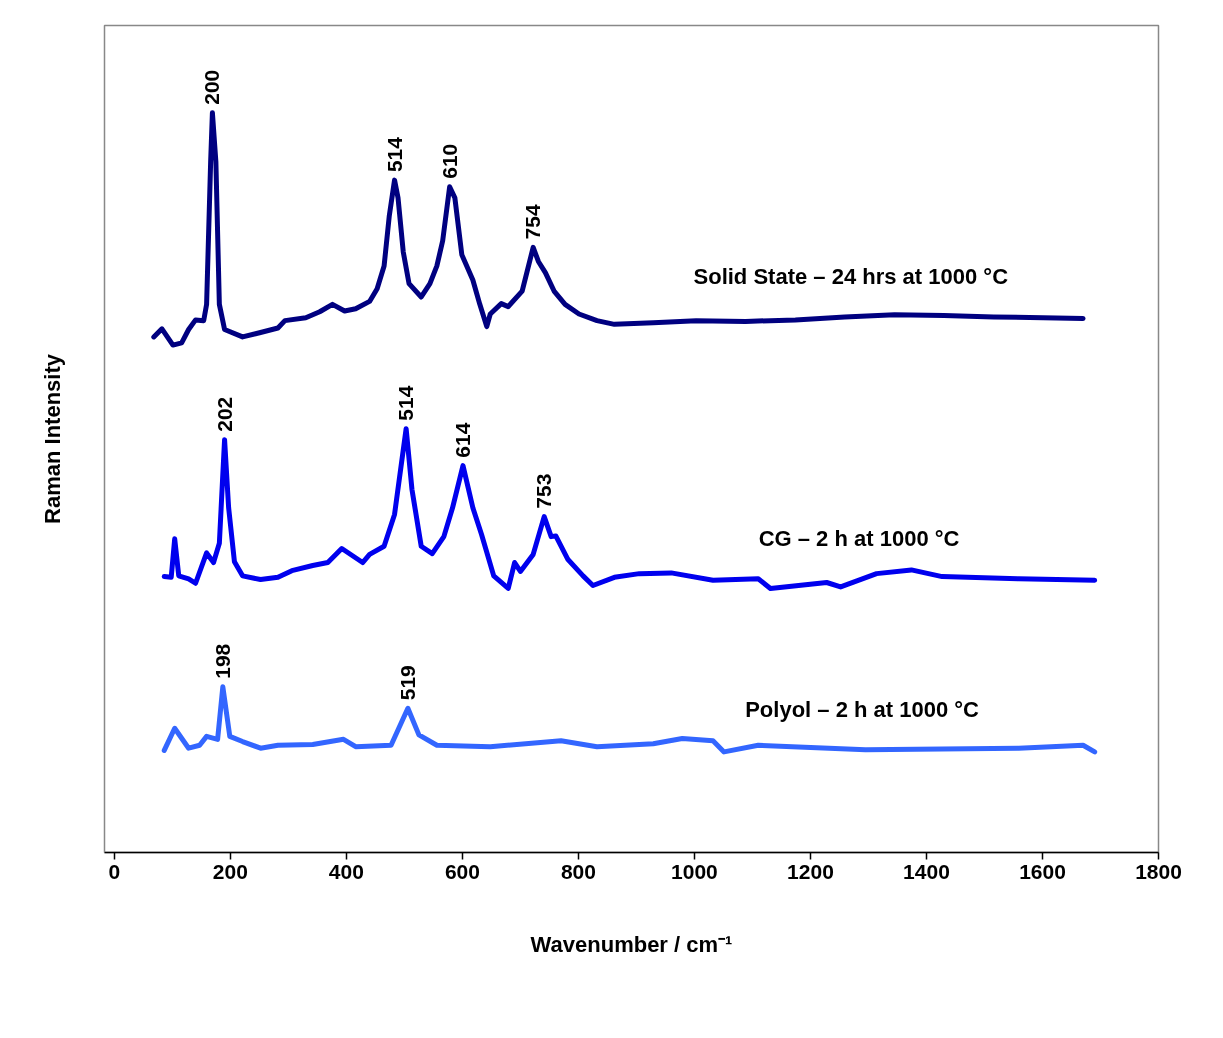 The height and width of the screenshot is (1038, 1223). What do you see at coordinates (851, 276) in the screenshot?
I see `series-label: Solid State – 24 hrs at 1000 °C` at bounding box center [851, 276].